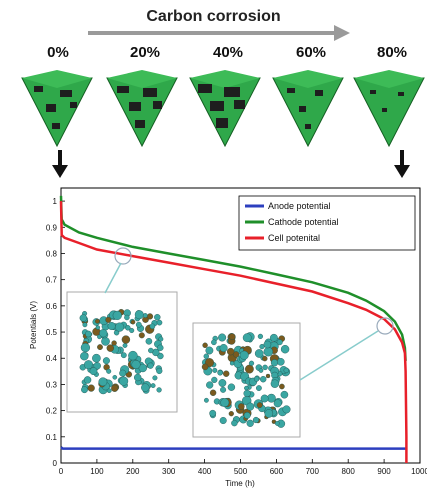 This screenshot has height=489, width=427. I want to click on y-tick-label: 0.1, so click(52, 437).